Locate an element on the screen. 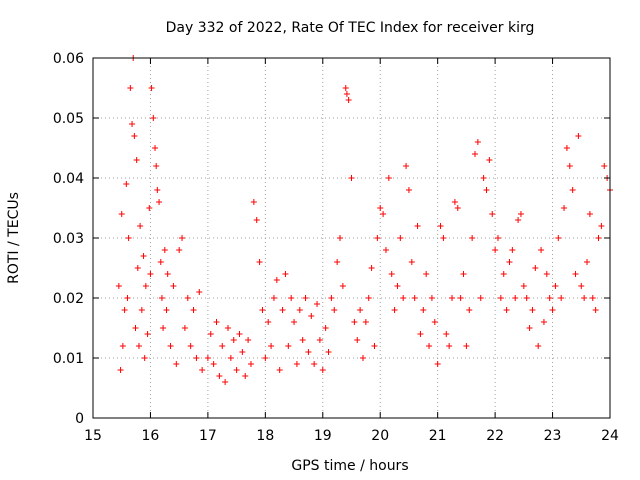 The width and height of the screenshot is (640, 480). x-tick-label: 22 is located at coordinates (495, 436).